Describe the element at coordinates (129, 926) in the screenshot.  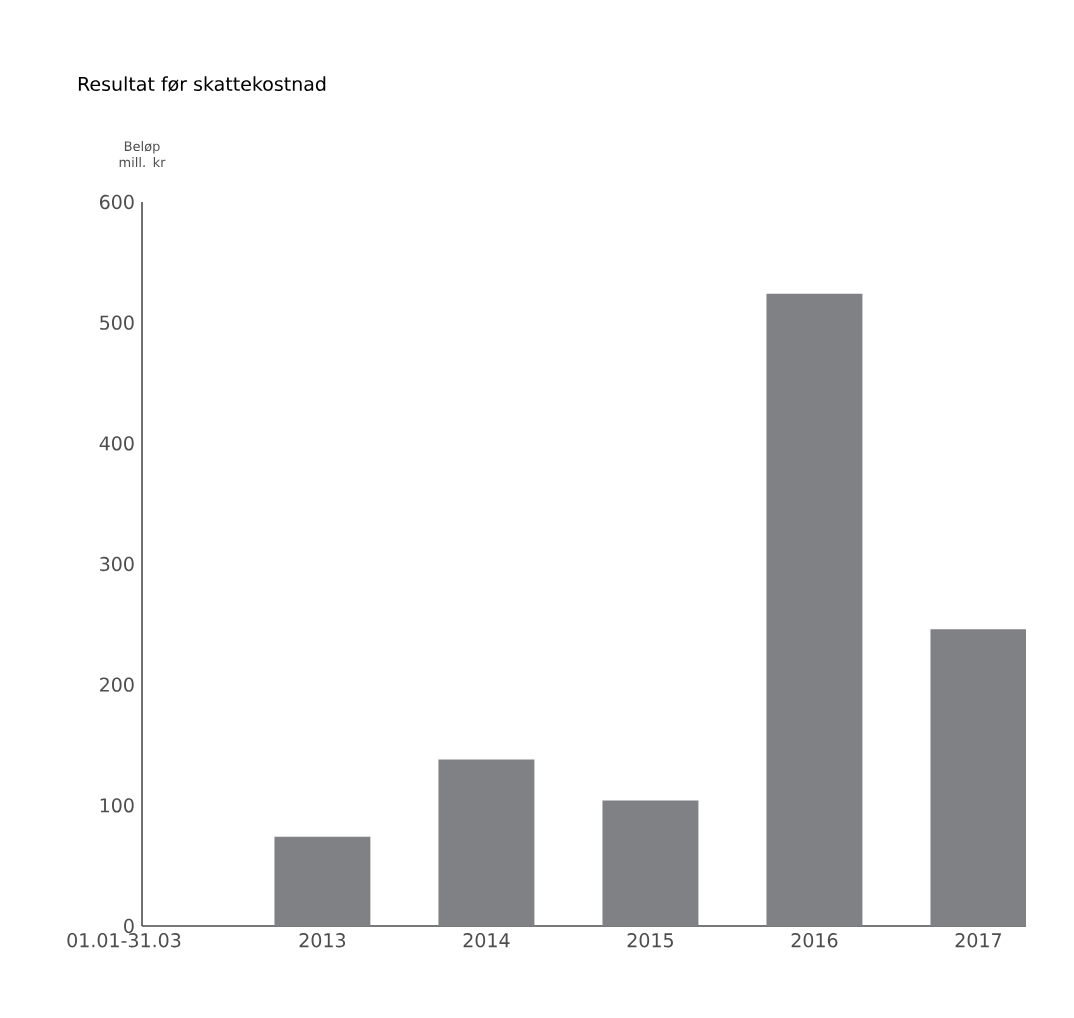
I see `y-tick-label: 0` at that location.